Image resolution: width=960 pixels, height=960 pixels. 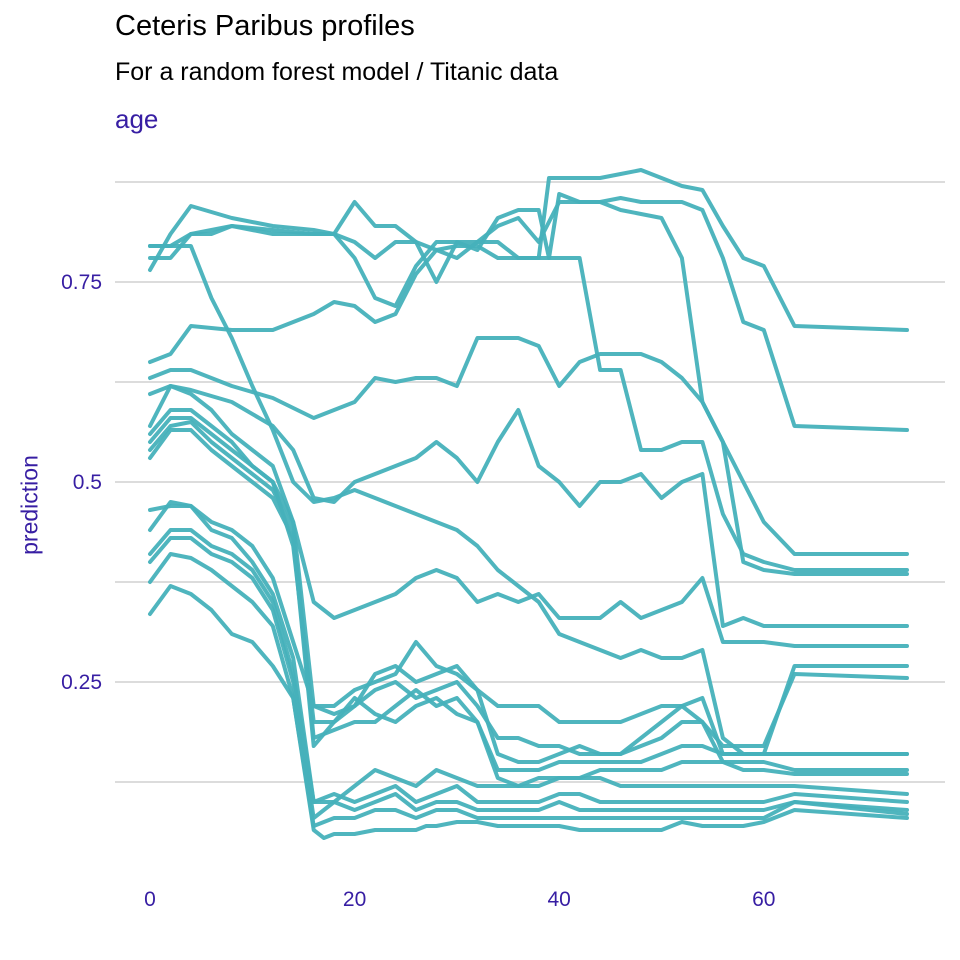 I want to click on chart-subtitle: For a random forest model / Titanic data, so click(x=337, y=72).